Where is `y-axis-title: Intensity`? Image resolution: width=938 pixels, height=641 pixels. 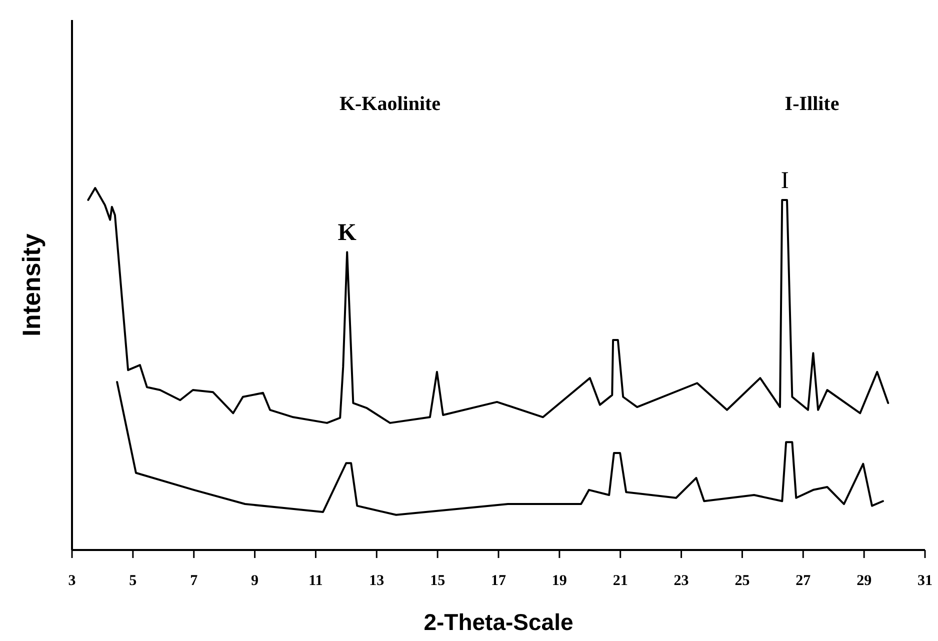 y-axis-title: Intensity is located at coordinates (32, 285).